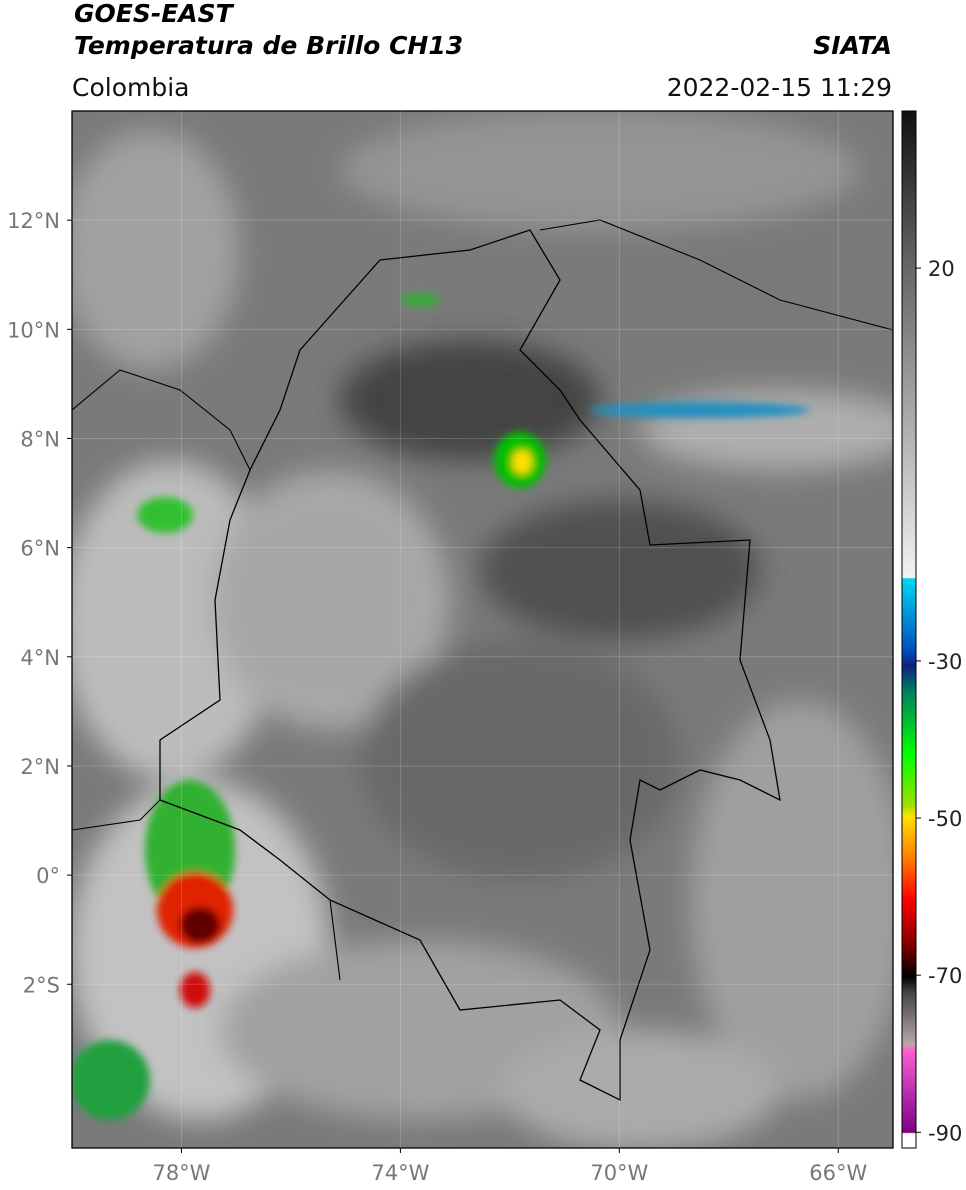  I want to click on y-tick-label: 4°N, so click(40, 658).